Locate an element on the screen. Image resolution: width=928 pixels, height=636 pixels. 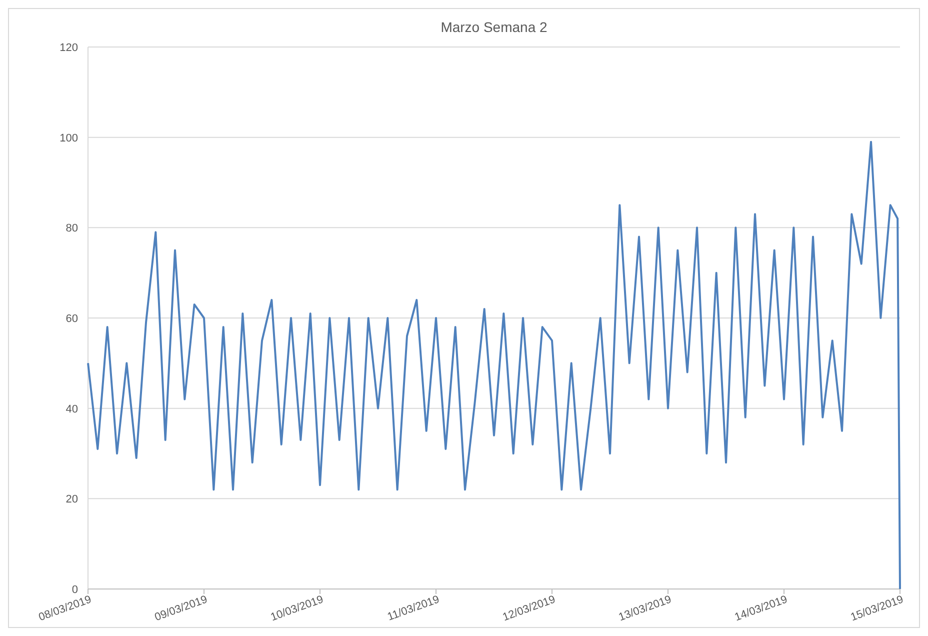
y-tick-label: 0 is located at coordinates (75, 590).